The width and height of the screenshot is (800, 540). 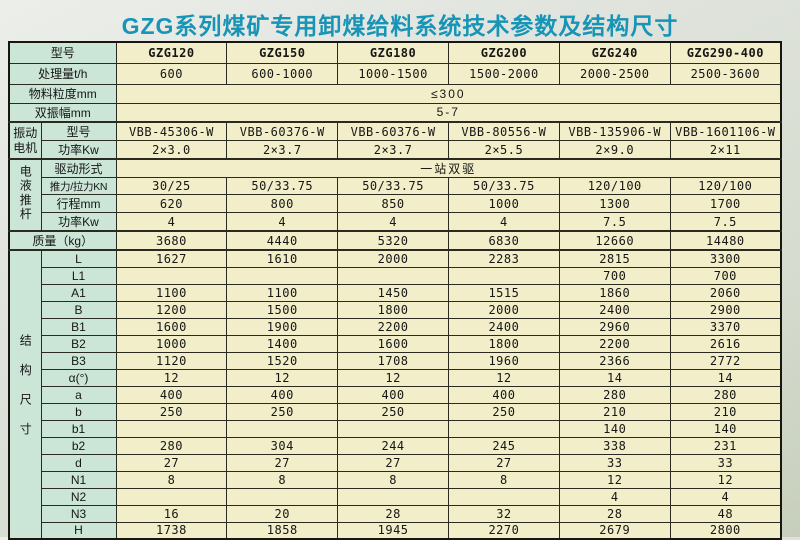 I want to click on value-cell: 1515, so click(x=504, y=292).